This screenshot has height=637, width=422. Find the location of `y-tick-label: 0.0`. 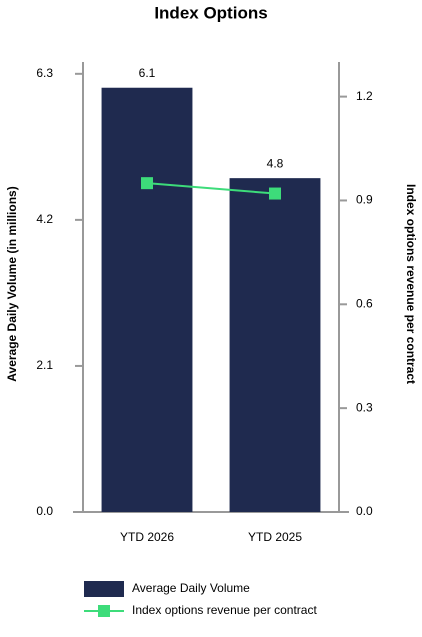

y-tick-label: 0.0 is located at coordinates (44, 511).